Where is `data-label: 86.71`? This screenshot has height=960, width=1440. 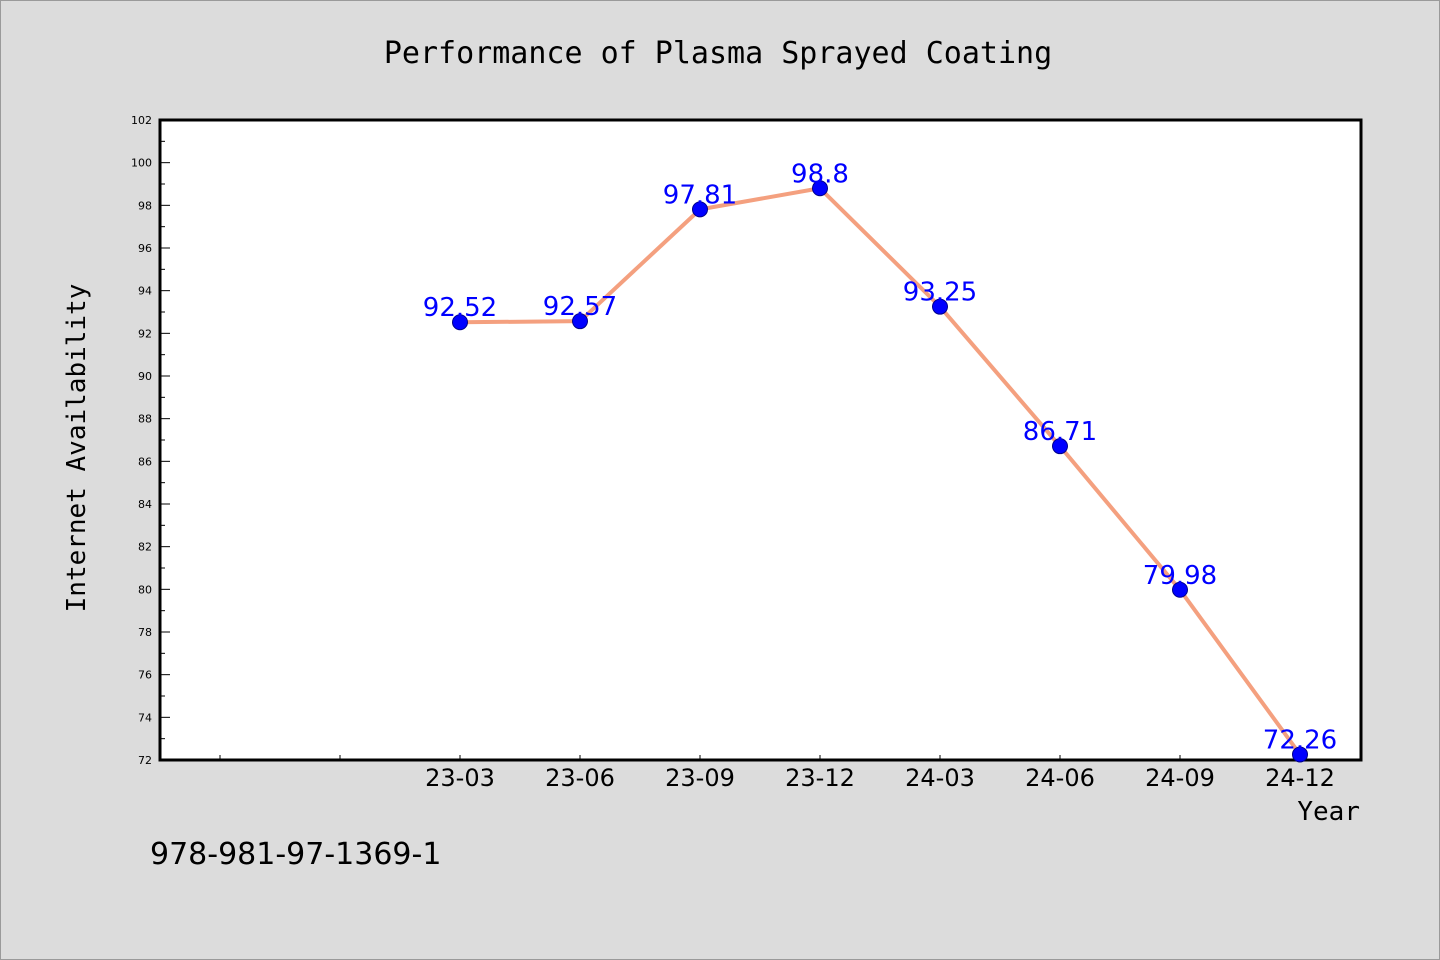 data-label: 86.71 is located at coordinates (1060, 432).